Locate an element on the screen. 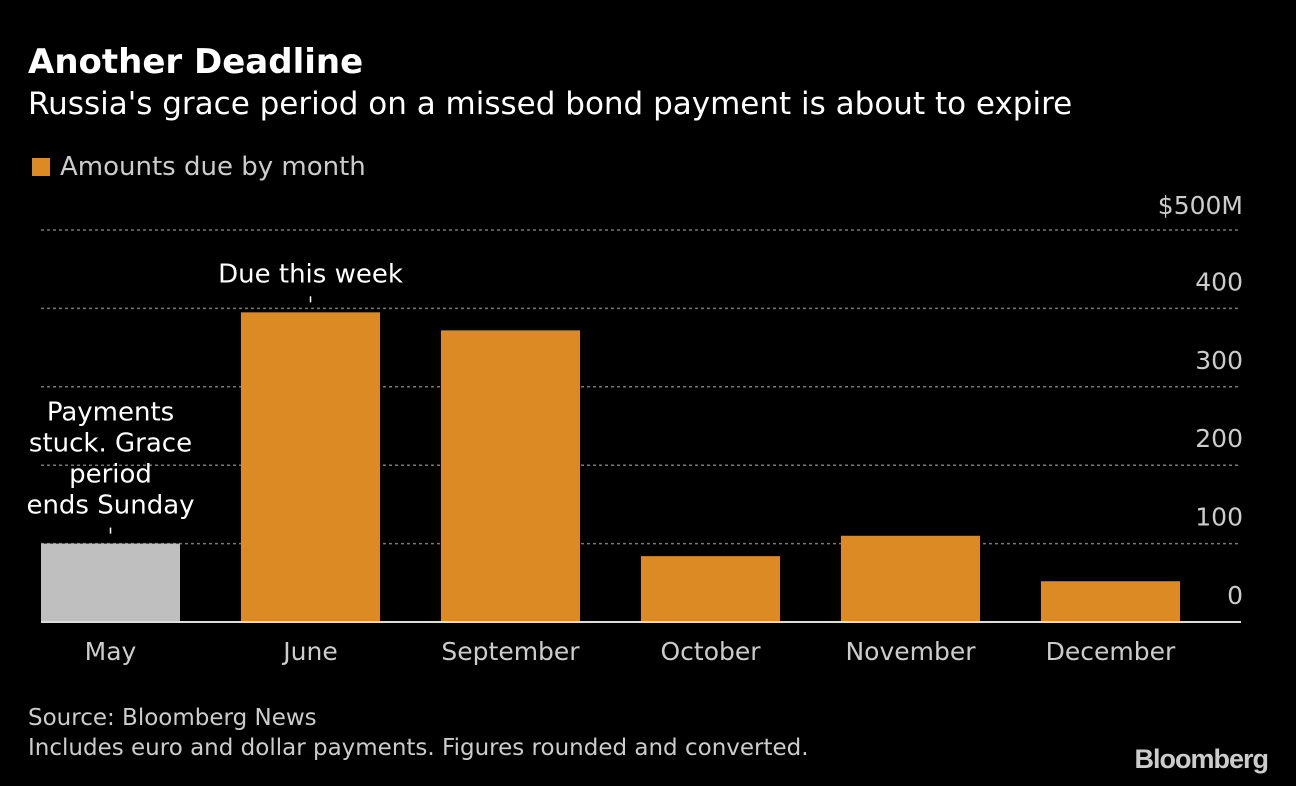 This screenshot has height=786, width=1296. legend-label: Amounts due by month is located at coordinates (213, 167).